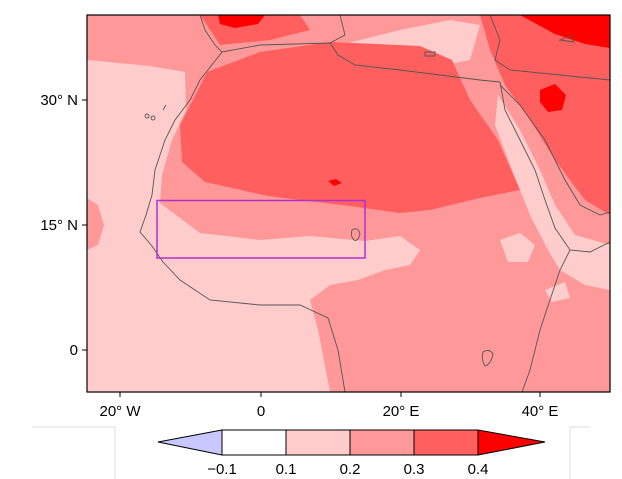 This screenshot has width=622, height=479. Describe the element at coordinates (74, 350) in the screenshot. I see `y-tick-label: 0` at that location.